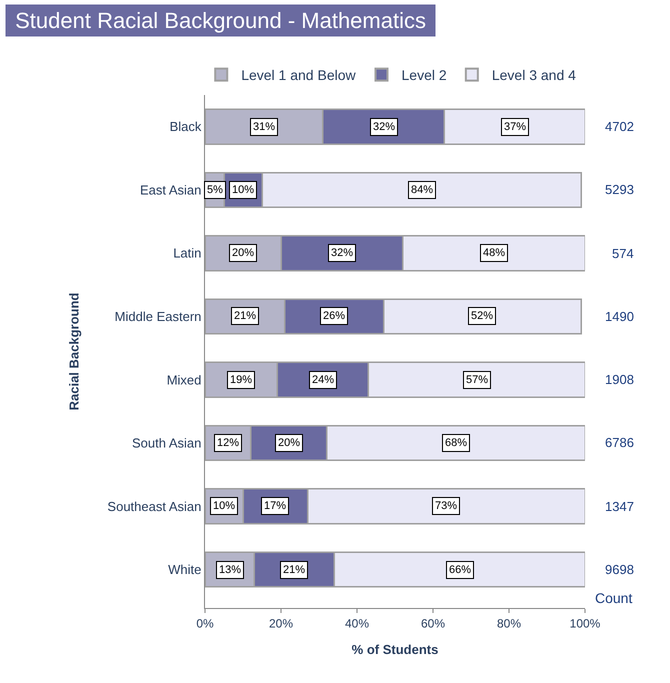 Image resolution: width=670 pixels, height=683 pixels. What do you see at coordinates (357, 623) in the screenshot?
I see `x-tick-label: 40%` at bounding box center [357, 623].